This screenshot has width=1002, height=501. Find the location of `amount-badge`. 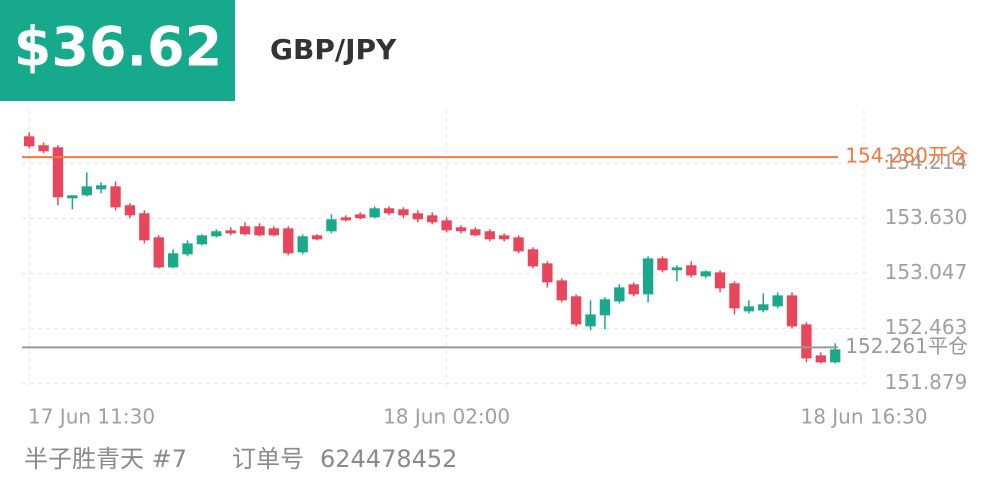

amount-badge is located at coordinates (117, 50).